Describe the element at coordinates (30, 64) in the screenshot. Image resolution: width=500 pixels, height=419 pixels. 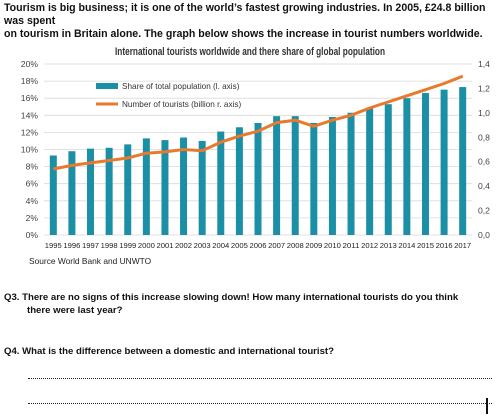
I see `left-tick-label: 20%` at that location.